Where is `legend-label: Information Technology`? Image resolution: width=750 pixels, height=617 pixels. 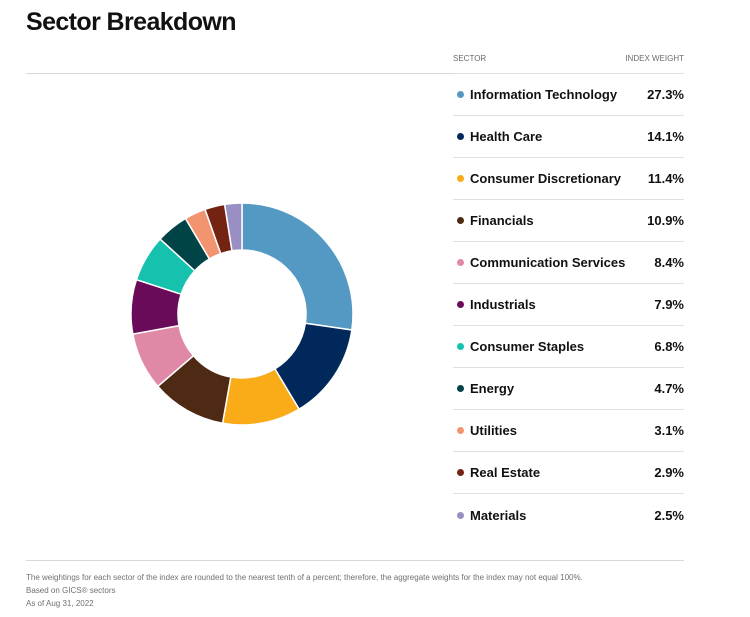
legend-label: Information Technology is located at coordinates (544, 94).